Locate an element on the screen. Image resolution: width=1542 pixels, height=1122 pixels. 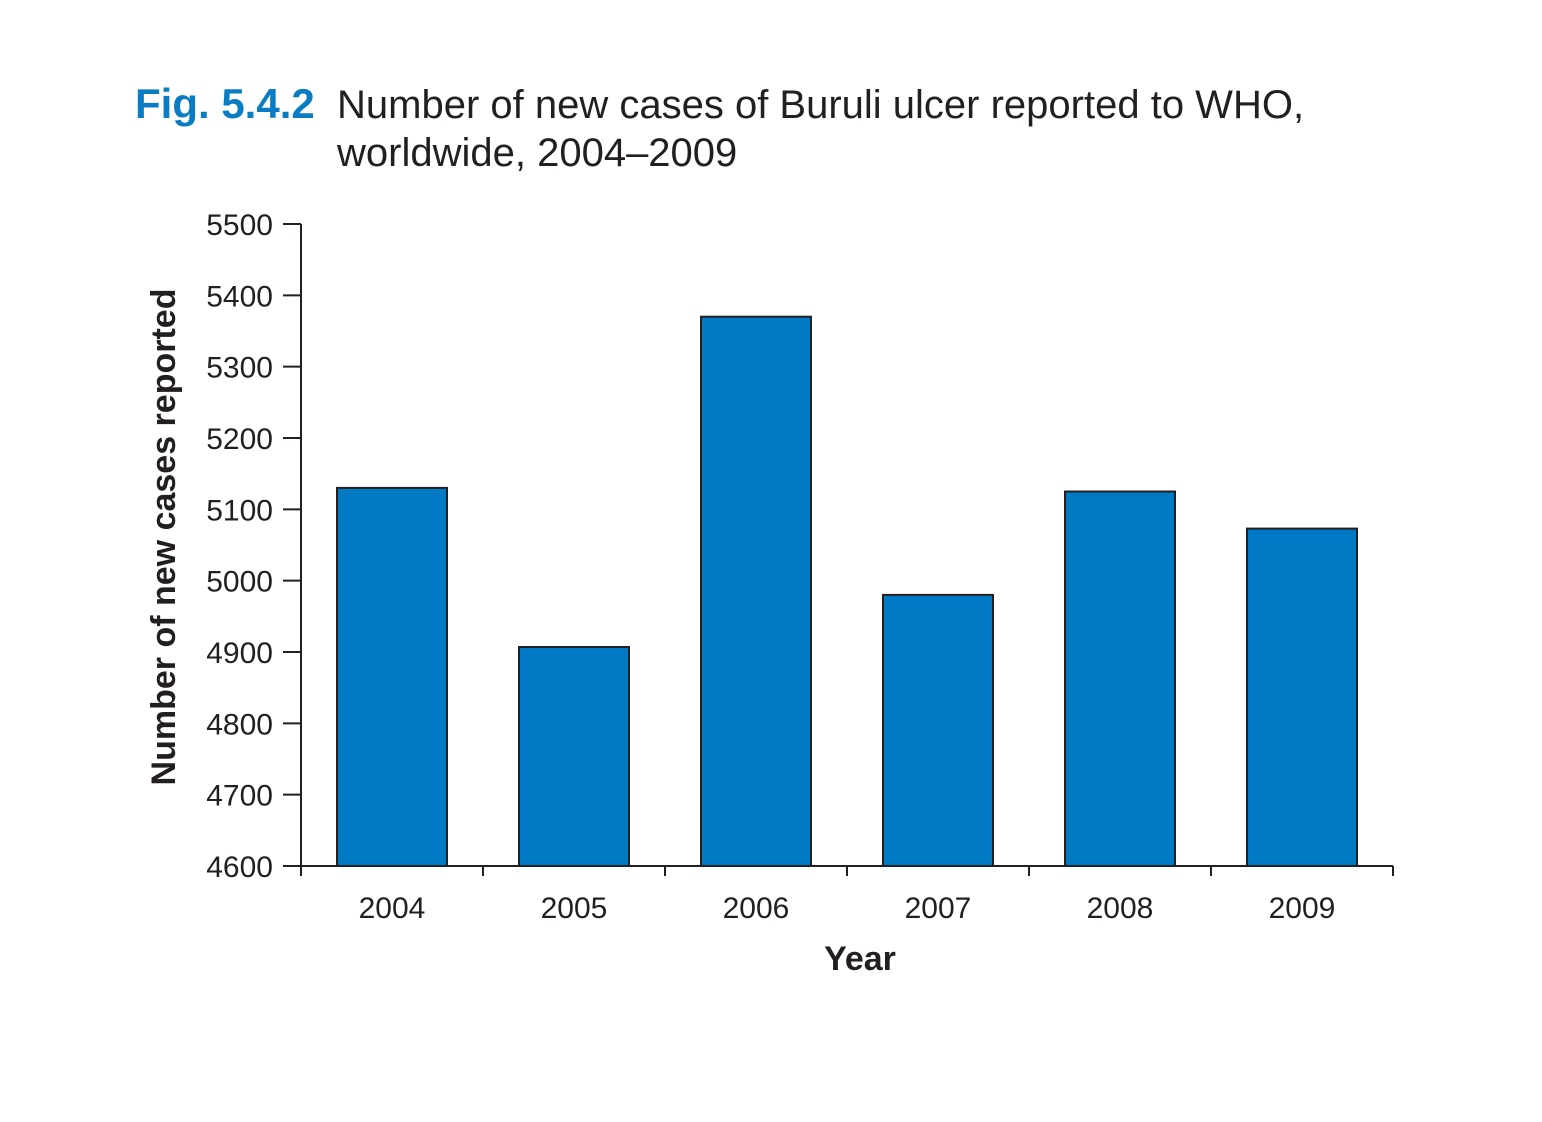
y-tick-label-5100: 5100 is located at coordinates (239, 510).